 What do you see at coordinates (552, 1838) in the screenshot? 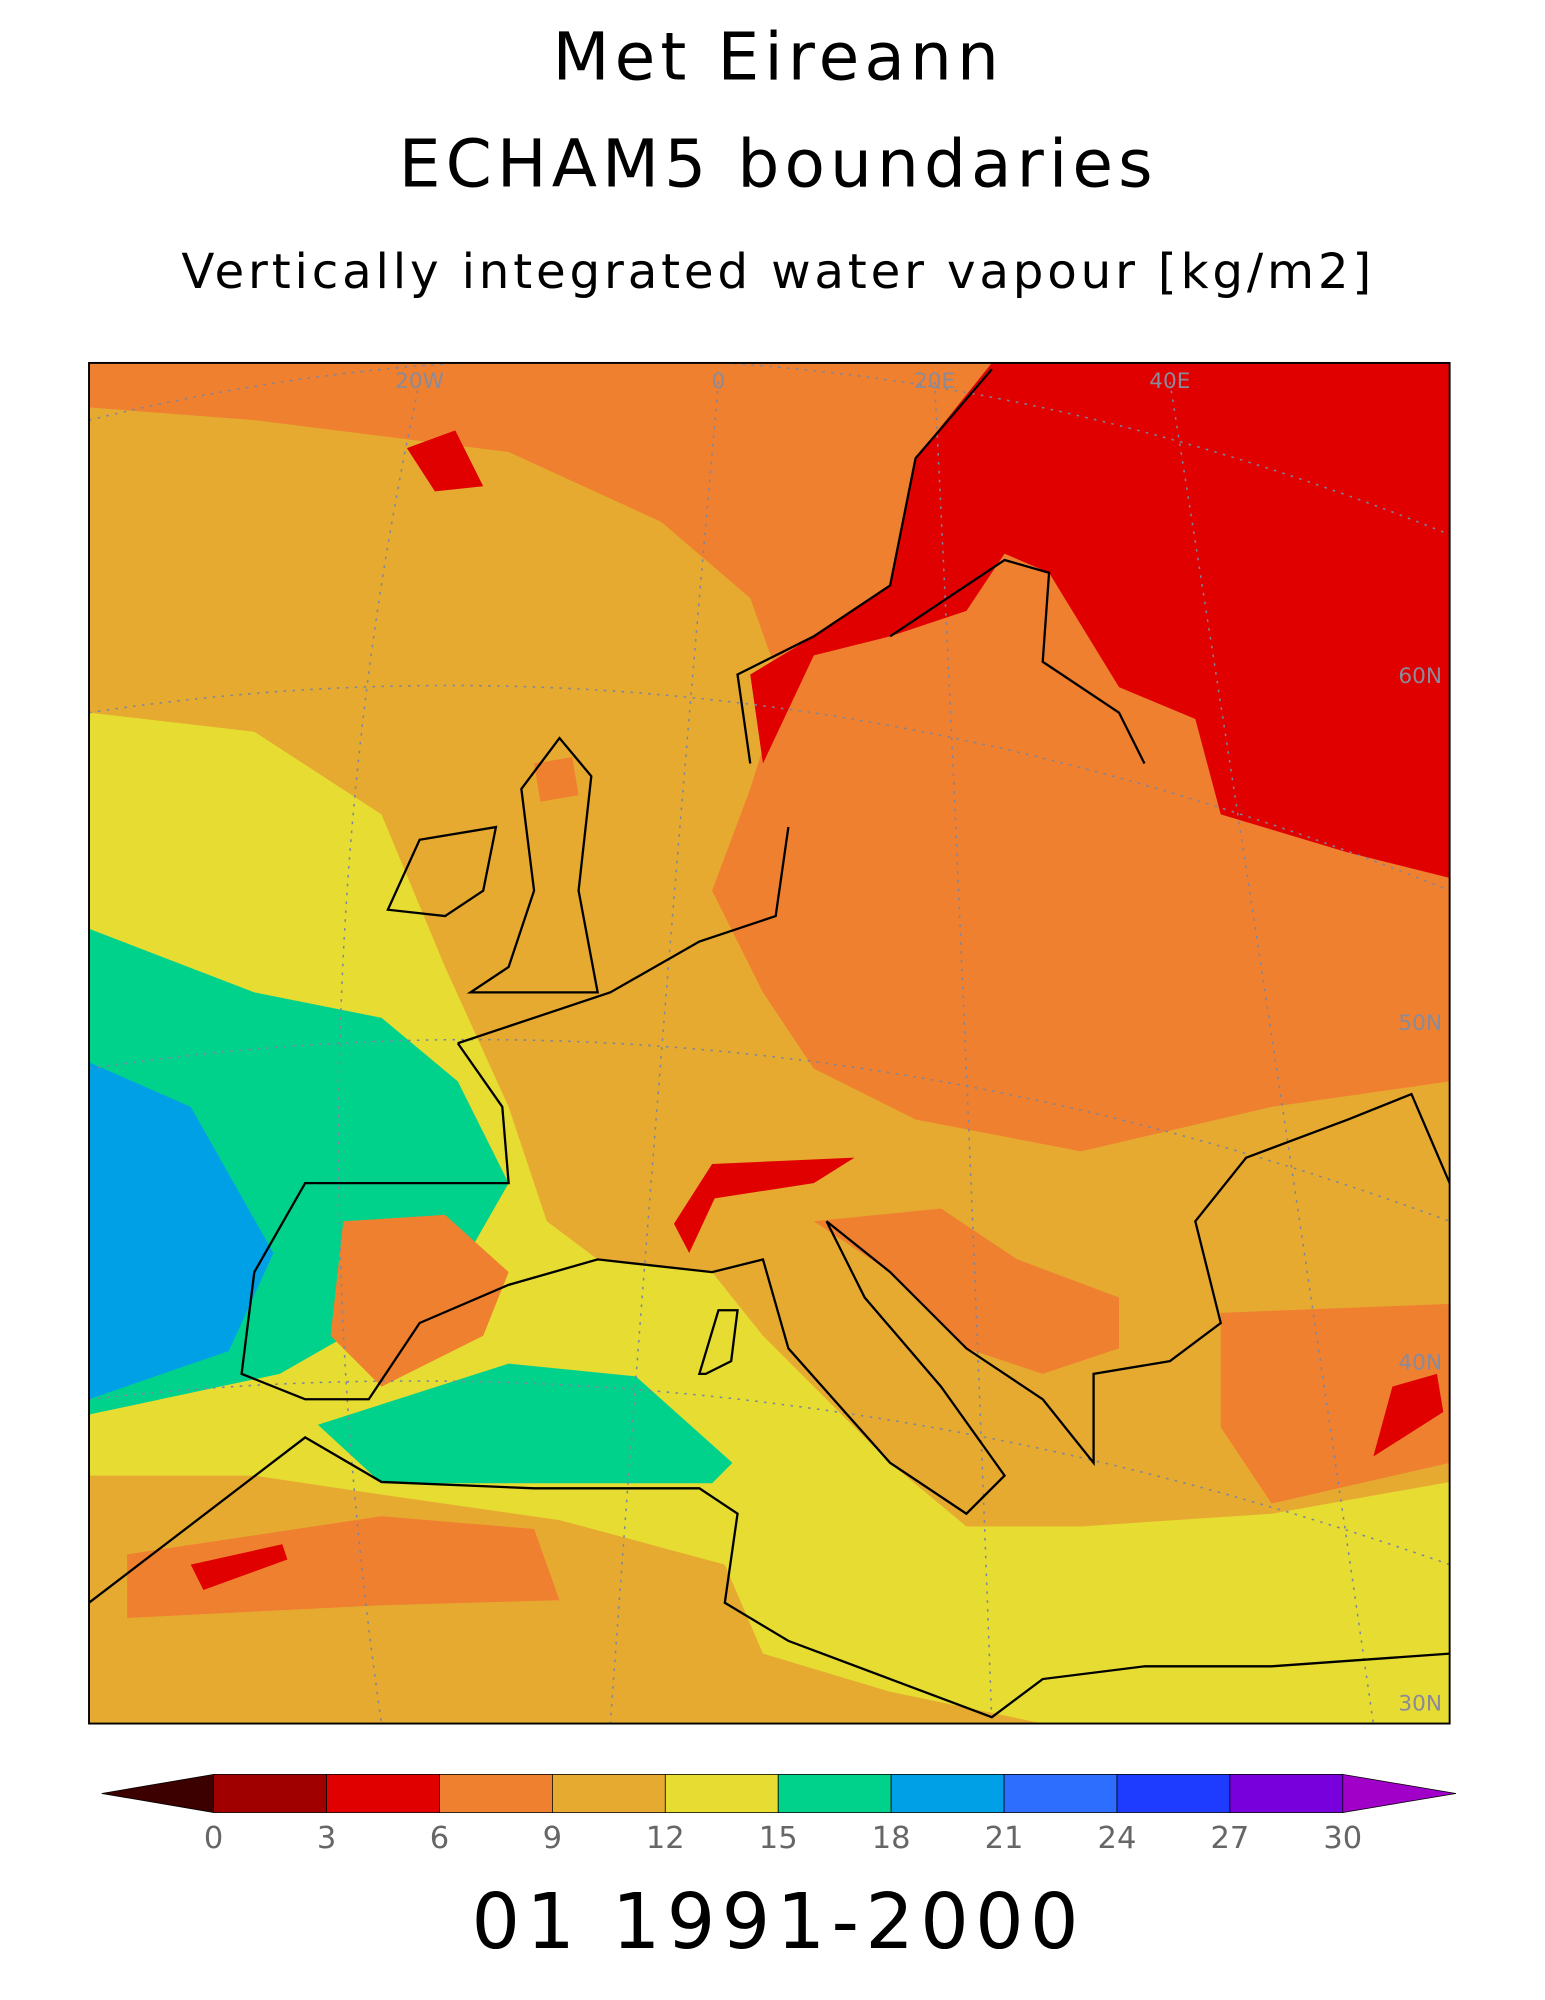
I see `colorbar-tick-label: 9` at bounding box center [552, 1838].